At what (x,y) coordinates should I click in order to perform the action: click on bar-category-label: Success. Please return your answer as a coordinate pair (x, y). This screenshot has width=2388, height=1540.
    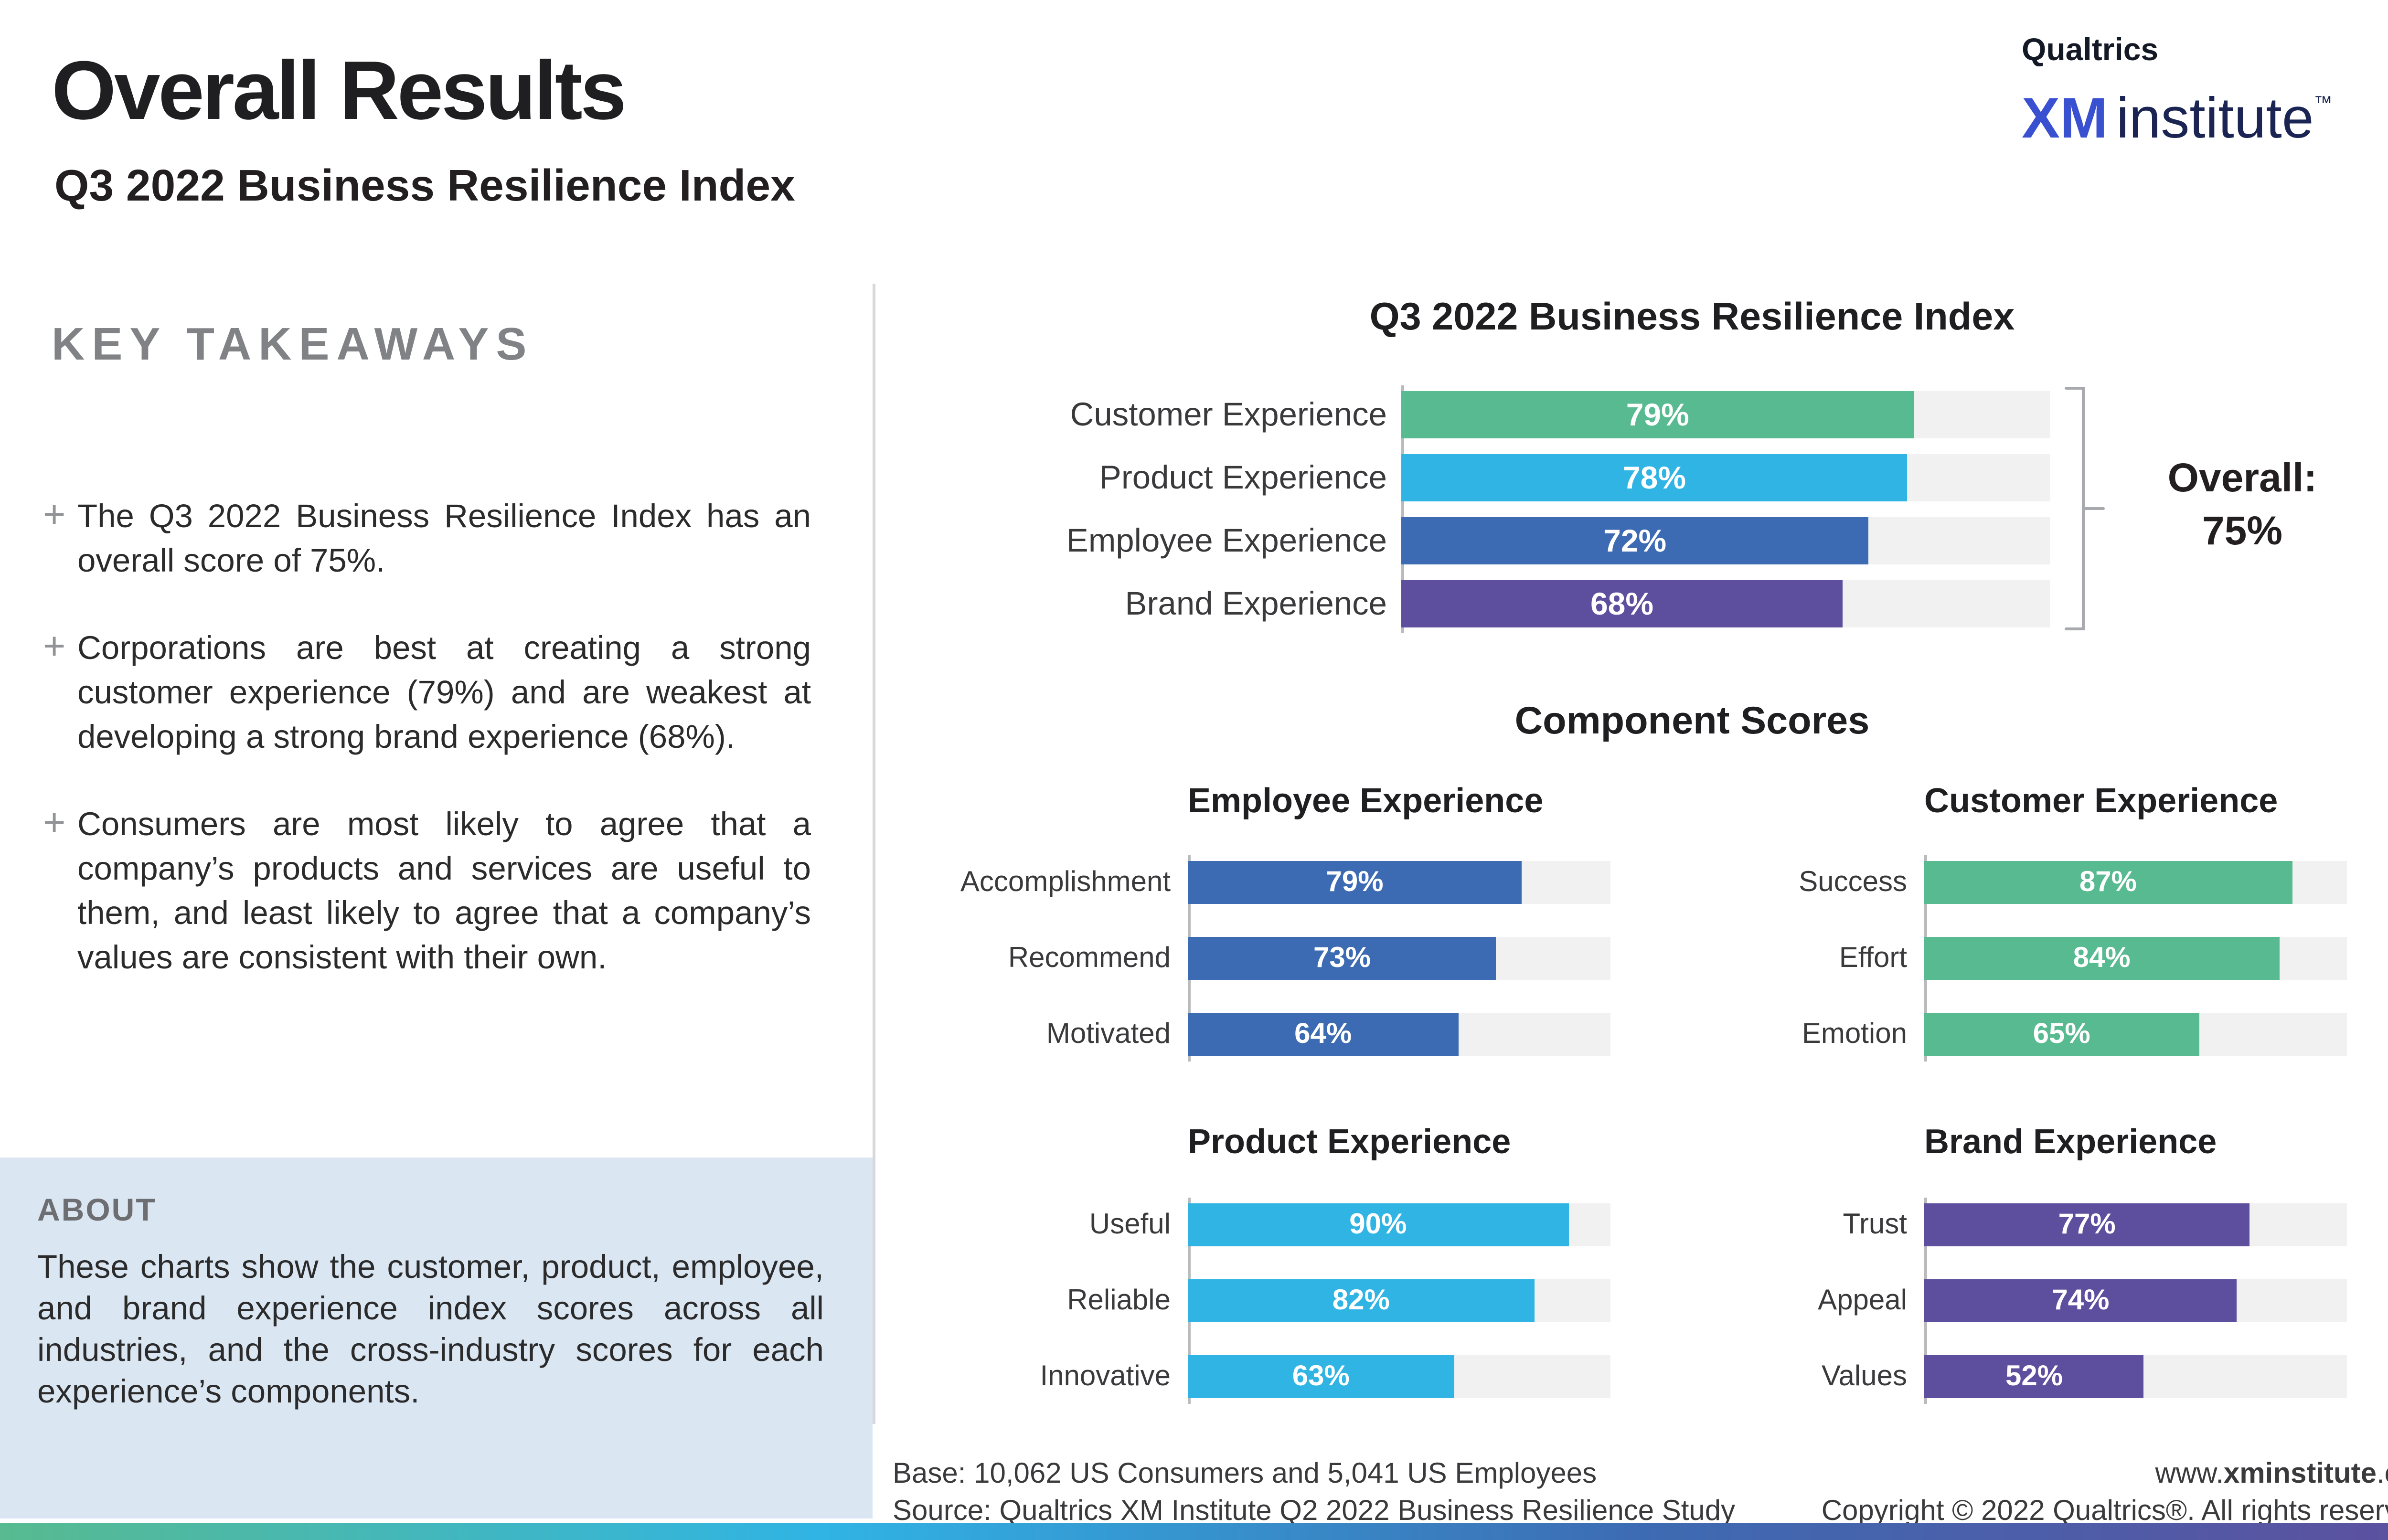
    Looking at the image, I should click on (1853, 882).